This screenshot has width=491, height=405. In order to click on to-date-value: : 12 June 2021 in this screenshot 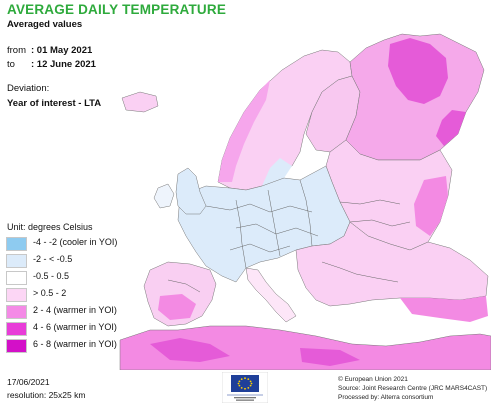, I will do `click(63, 64)`.